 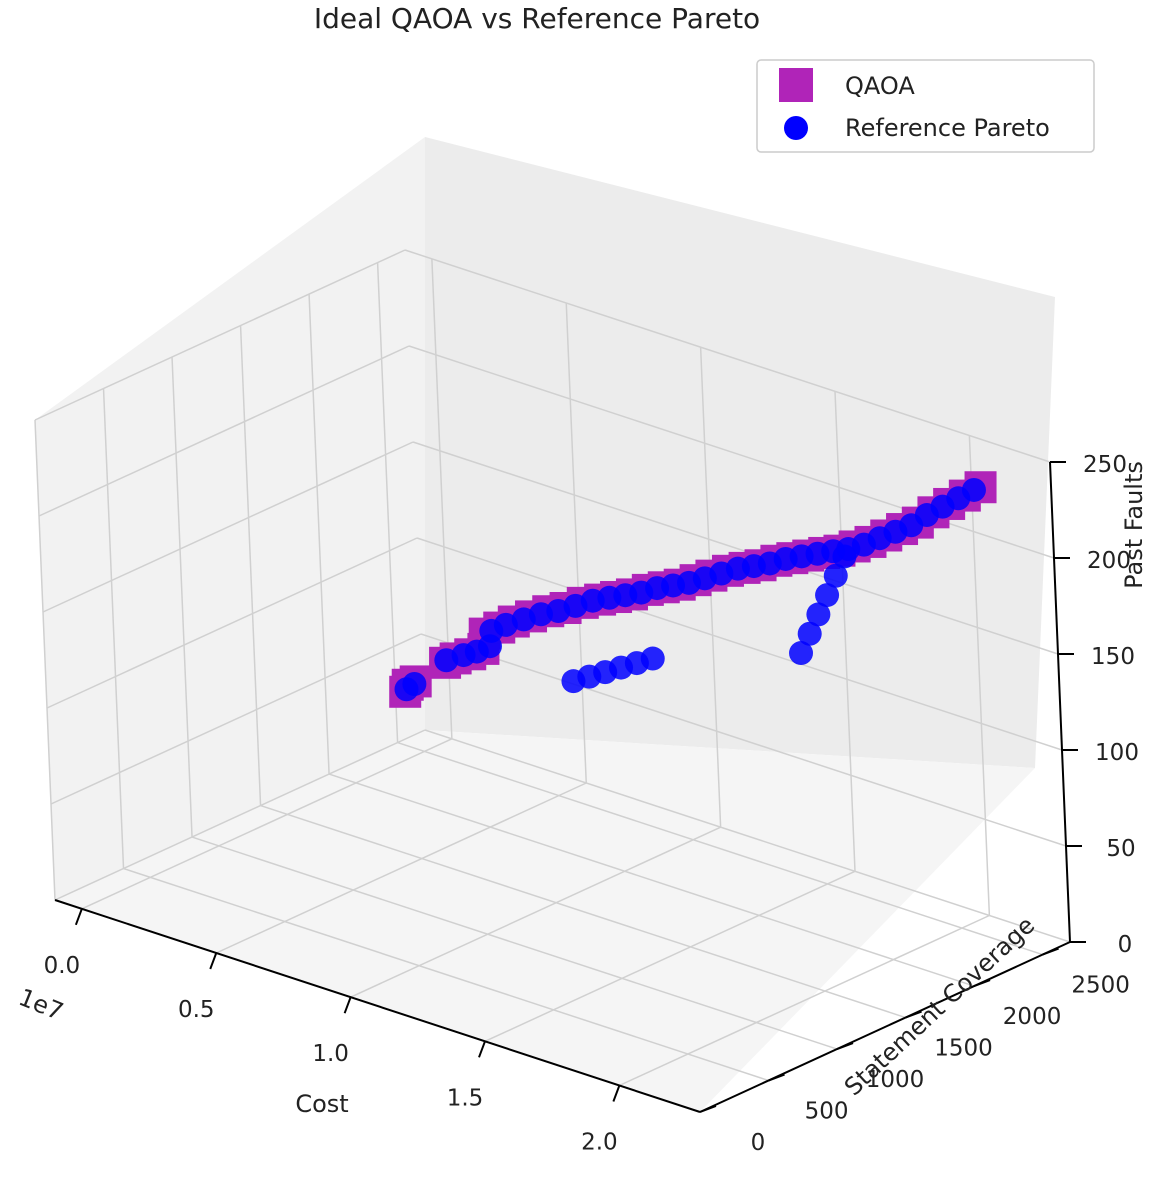 I want to click on z-tick-label: 100, so click(x=1117, y=753).